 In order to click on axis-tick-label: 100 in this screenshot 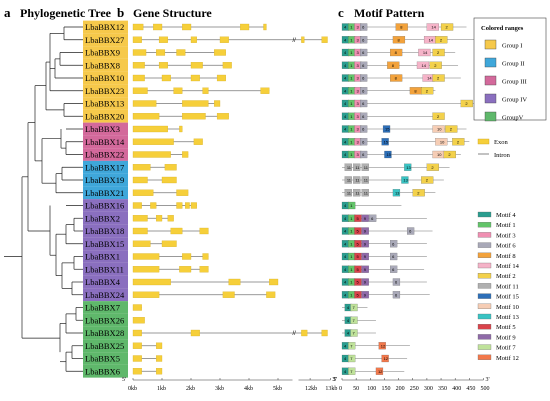, I will do `click(371, 389)`.